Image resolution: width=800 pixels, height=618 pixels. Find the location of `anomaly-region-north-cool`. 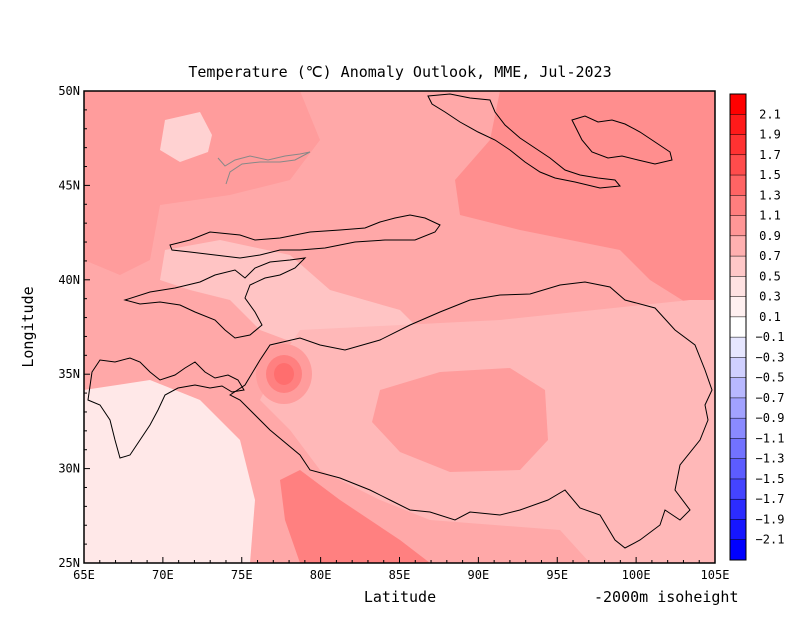

anomaly-region-north-cool is located at coordinates (186, 137).